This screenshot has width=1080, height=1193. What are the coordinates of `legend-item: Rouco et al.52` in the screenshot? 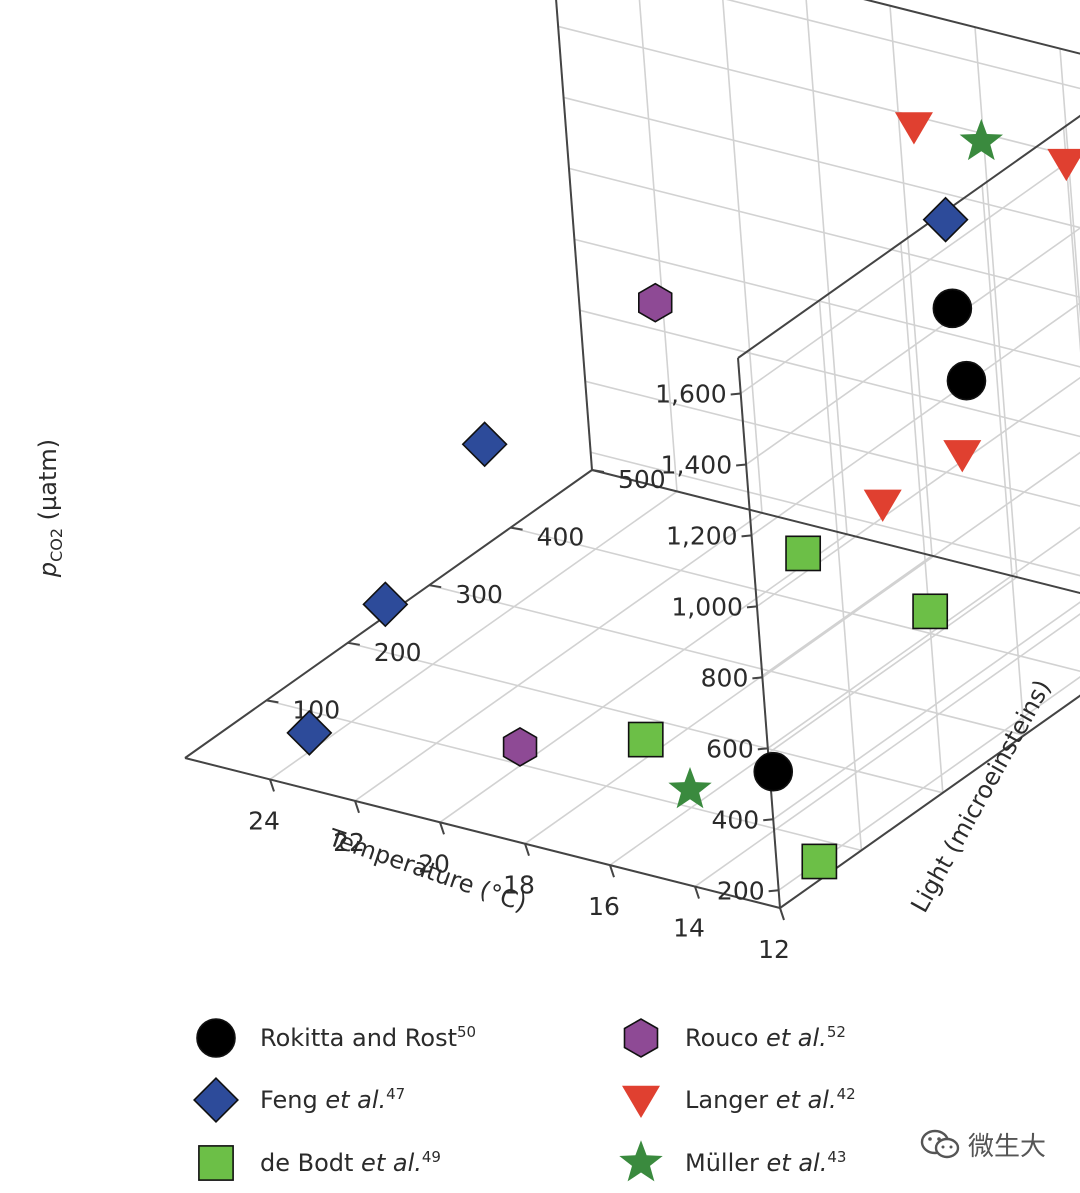 It's located at (730, 1038).